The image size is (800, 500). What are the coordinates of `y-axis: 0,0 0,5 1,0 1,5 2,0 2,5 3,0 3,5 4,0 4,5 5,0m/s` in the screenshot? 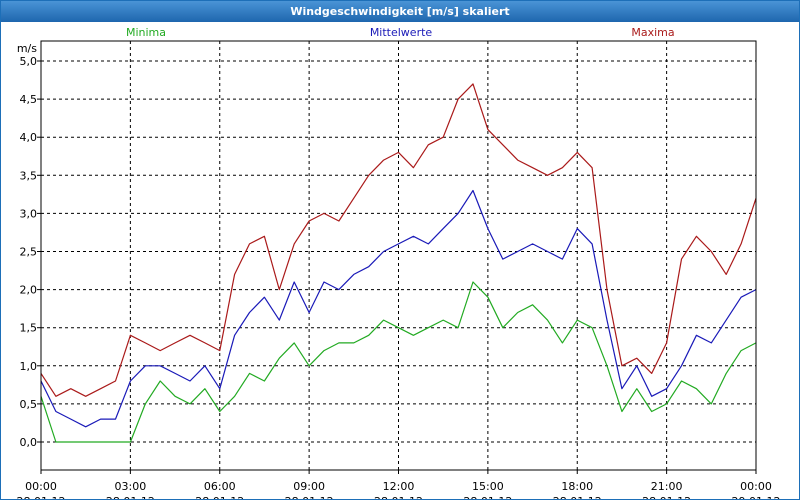 It's located at (29, 245).